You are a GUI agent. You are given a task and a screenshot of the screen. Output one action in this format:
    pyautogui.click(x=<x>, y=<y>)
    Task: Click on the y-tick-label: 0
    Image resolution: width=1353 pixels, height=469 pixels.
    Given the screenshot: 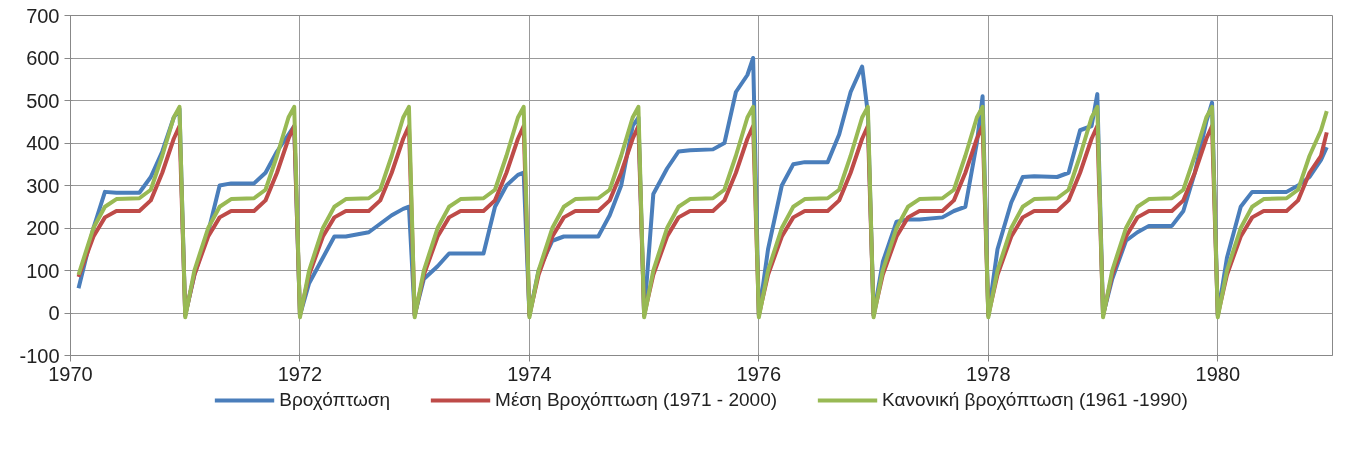 What is the action you would take?
    pyautogui.click(x=54, y=313)
    